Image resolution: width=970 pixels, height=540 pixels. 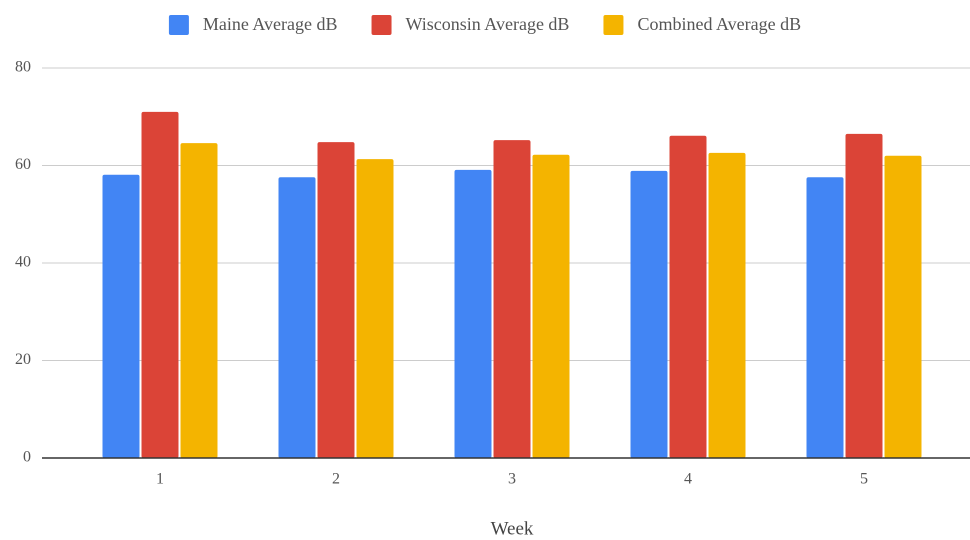 What do you see at coordinates (23, 262) in the screenshot?
I see `y-tick-label: 40` at bounding box center [23, 262].